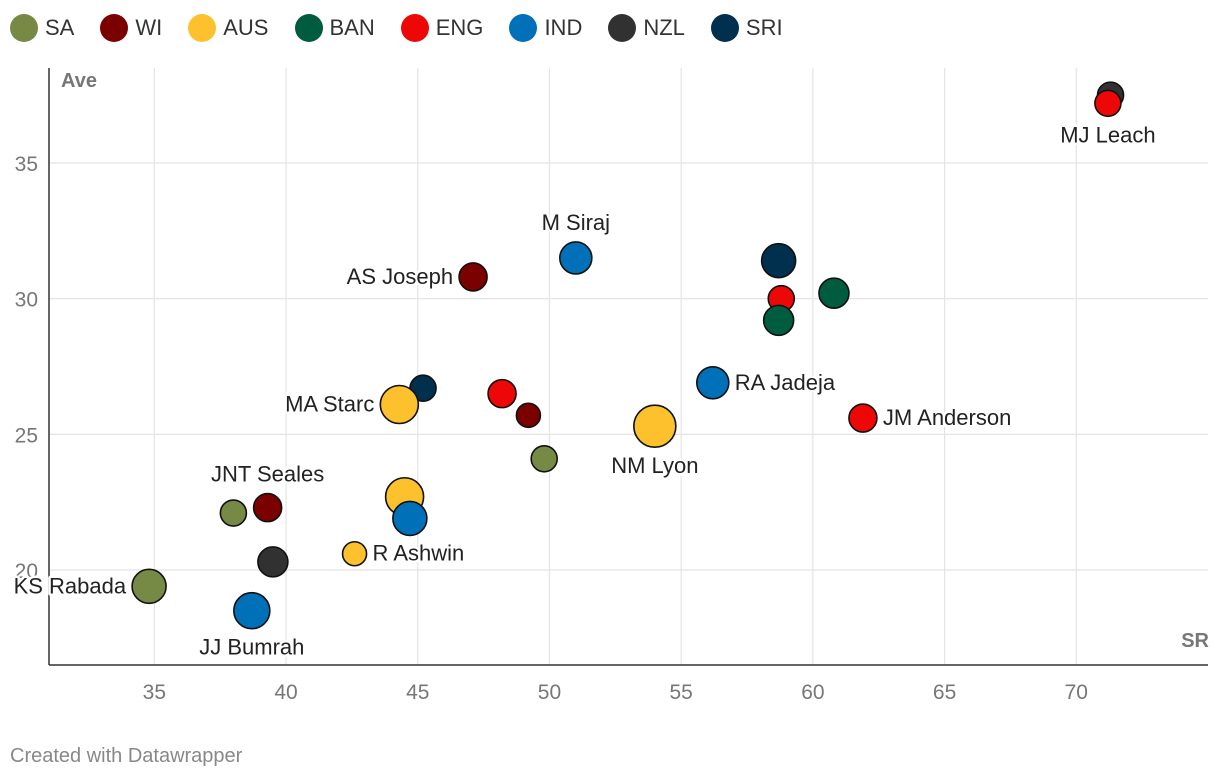  Describe the element at coordinates (79, 81) in the screenshot. I see `y-axis-label: Ave` at that location.